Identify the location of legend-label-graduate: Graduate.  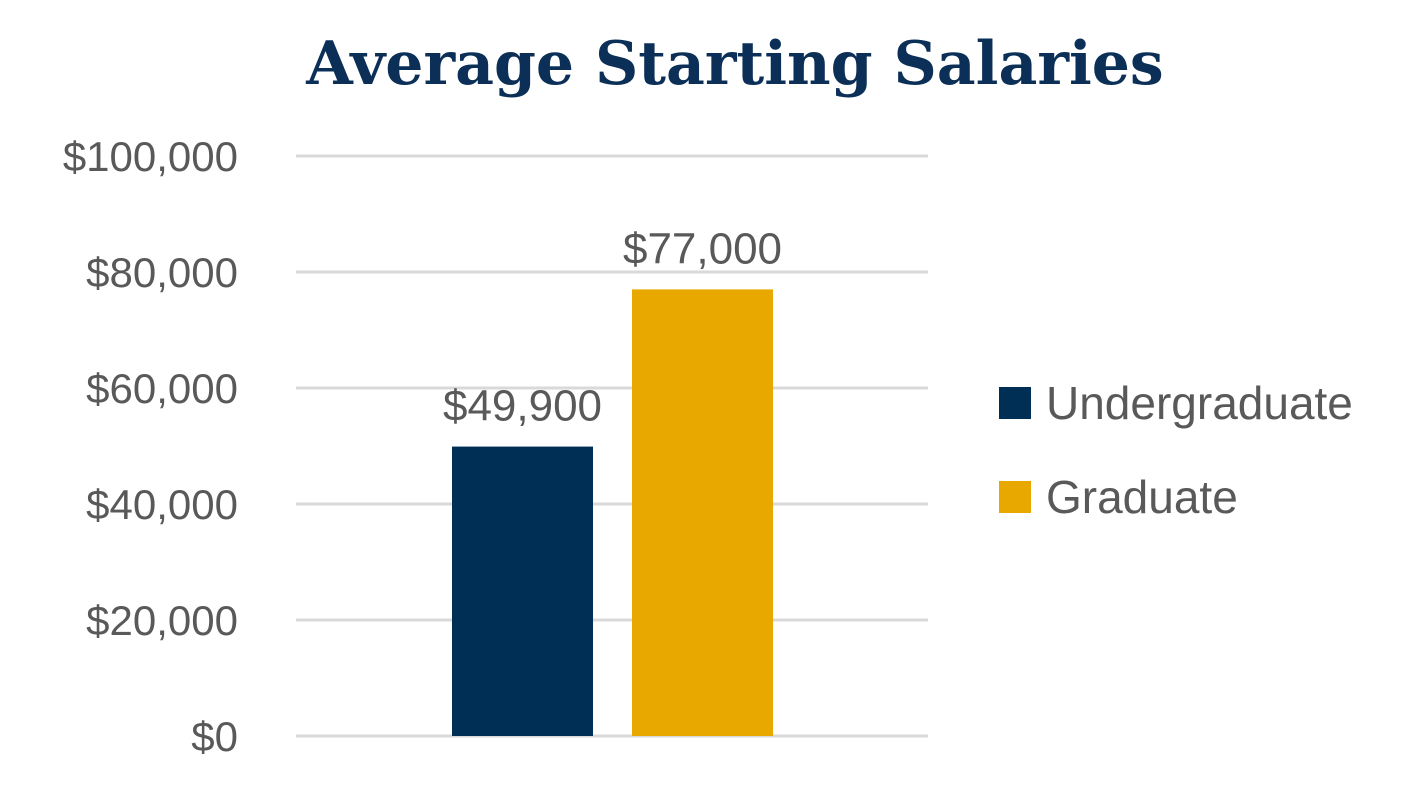
(1142, 497).